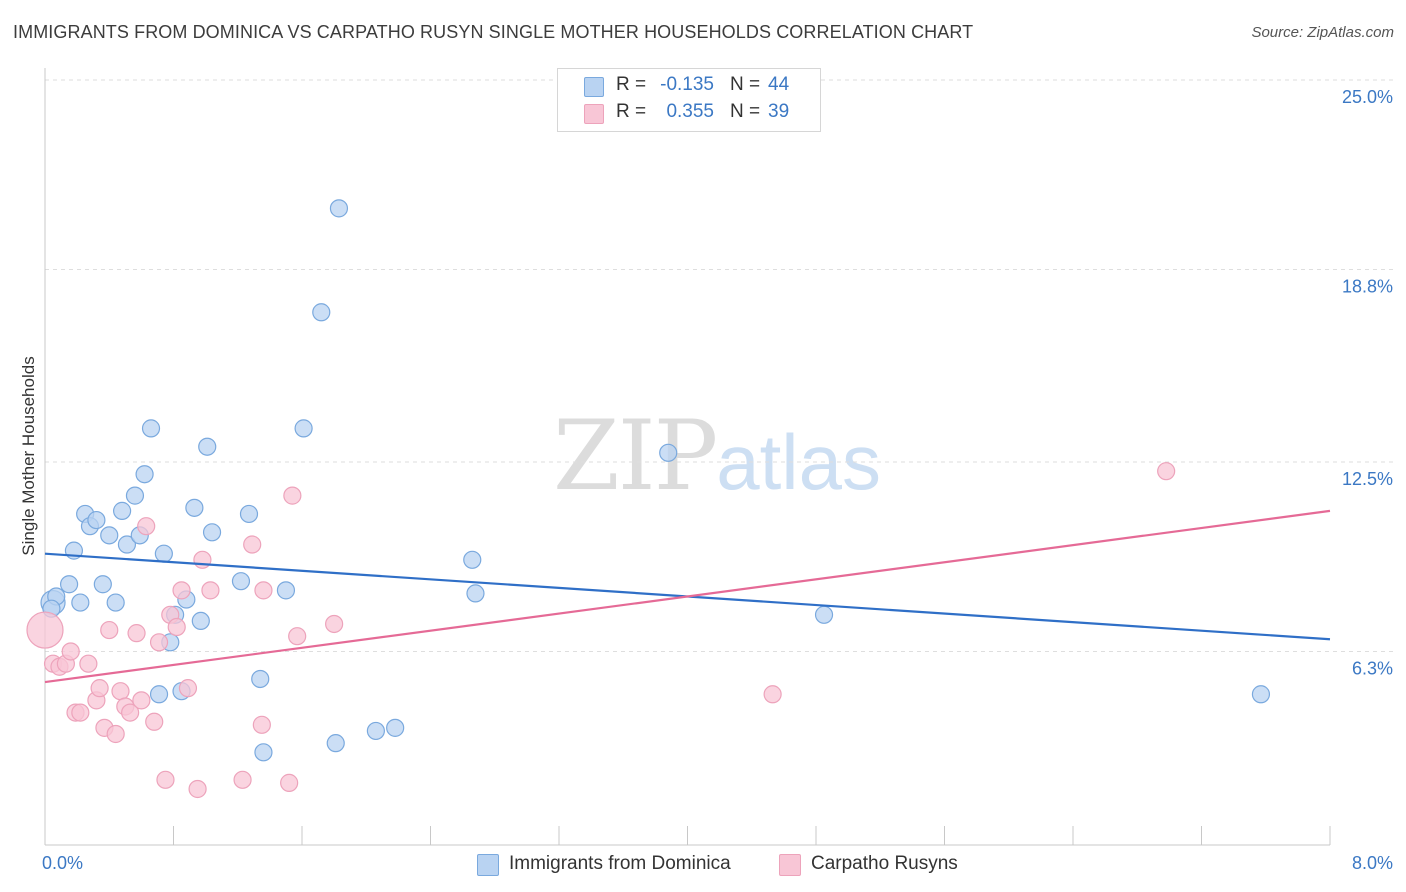  I want to click on legend-n-value: 39, so click(779, 111).